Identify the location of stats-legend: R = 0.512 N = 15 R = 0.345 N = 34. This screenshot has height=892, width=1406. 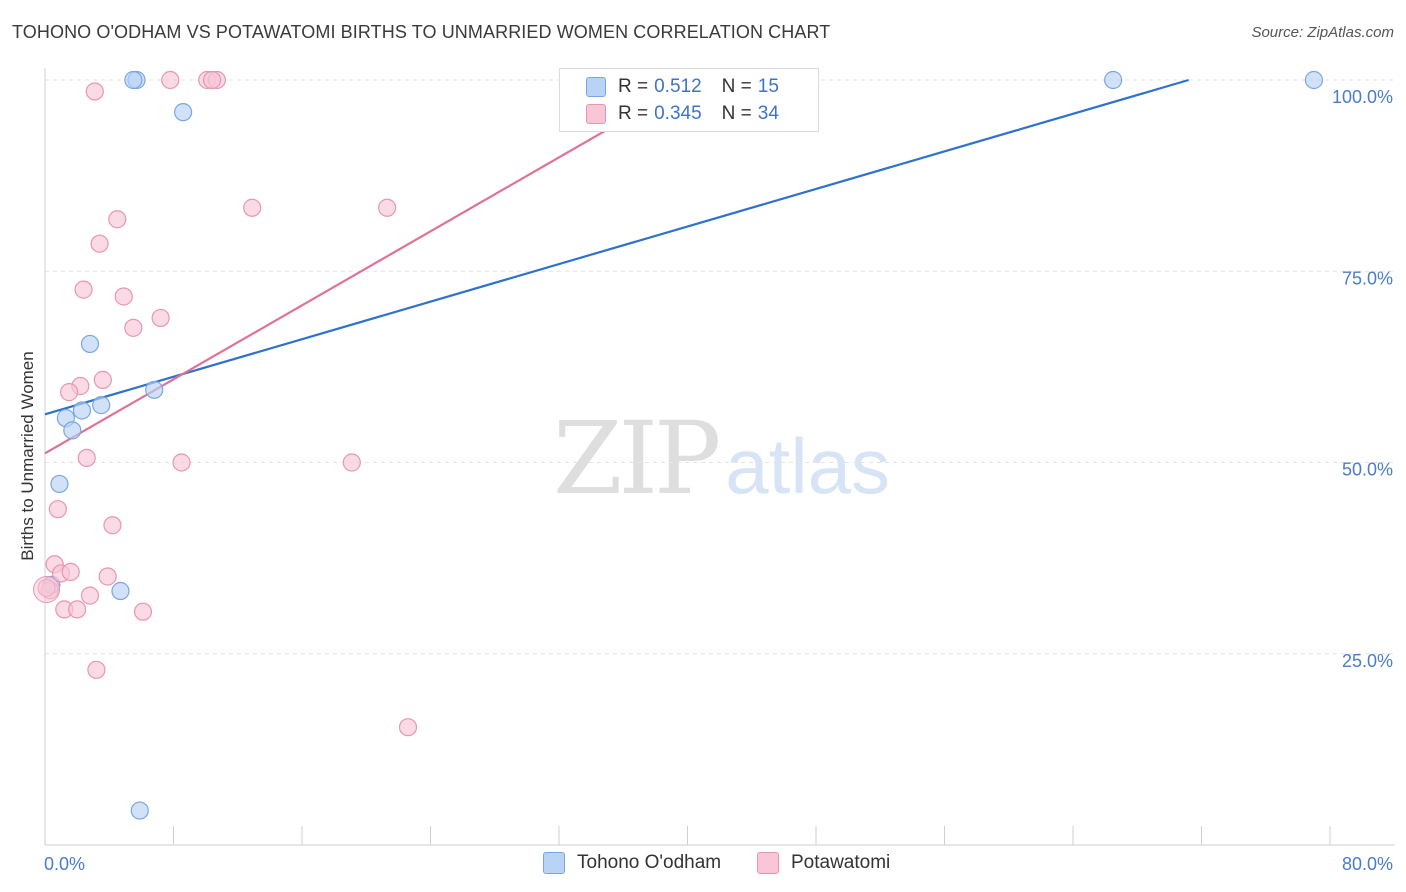
(689, 100).